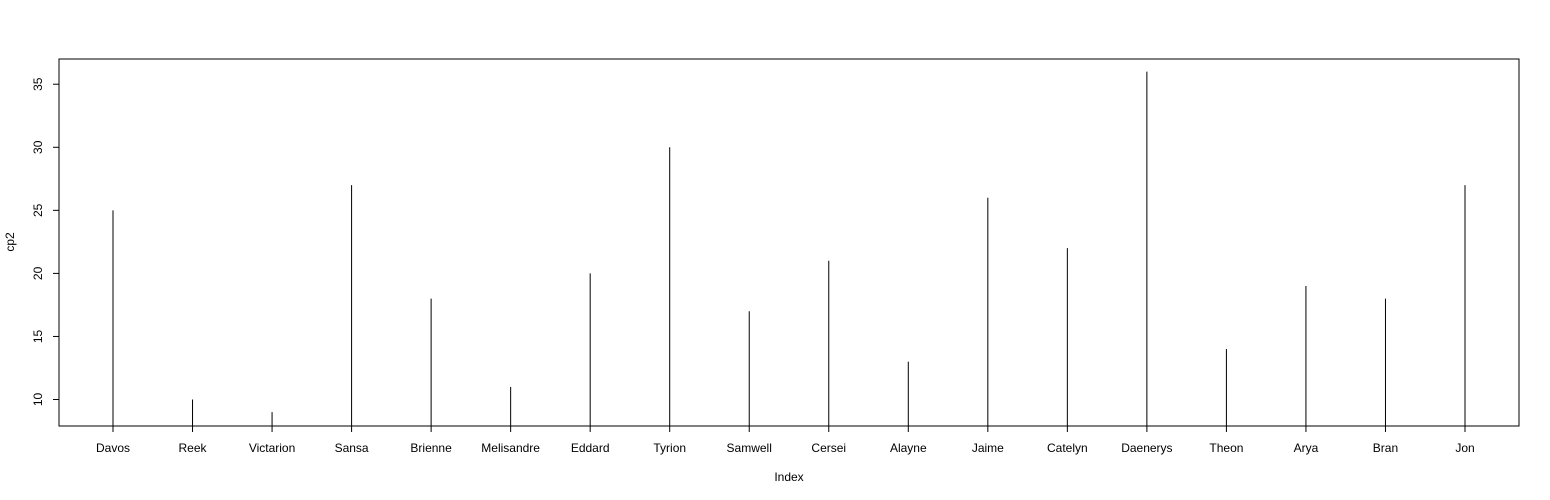 The width and height of the screenshot is (1550, 500). What do you see at coordinates (1385, 448) in the screenshot?
I see `x-tick-label: Bran` at bounding box center [1385, 448].